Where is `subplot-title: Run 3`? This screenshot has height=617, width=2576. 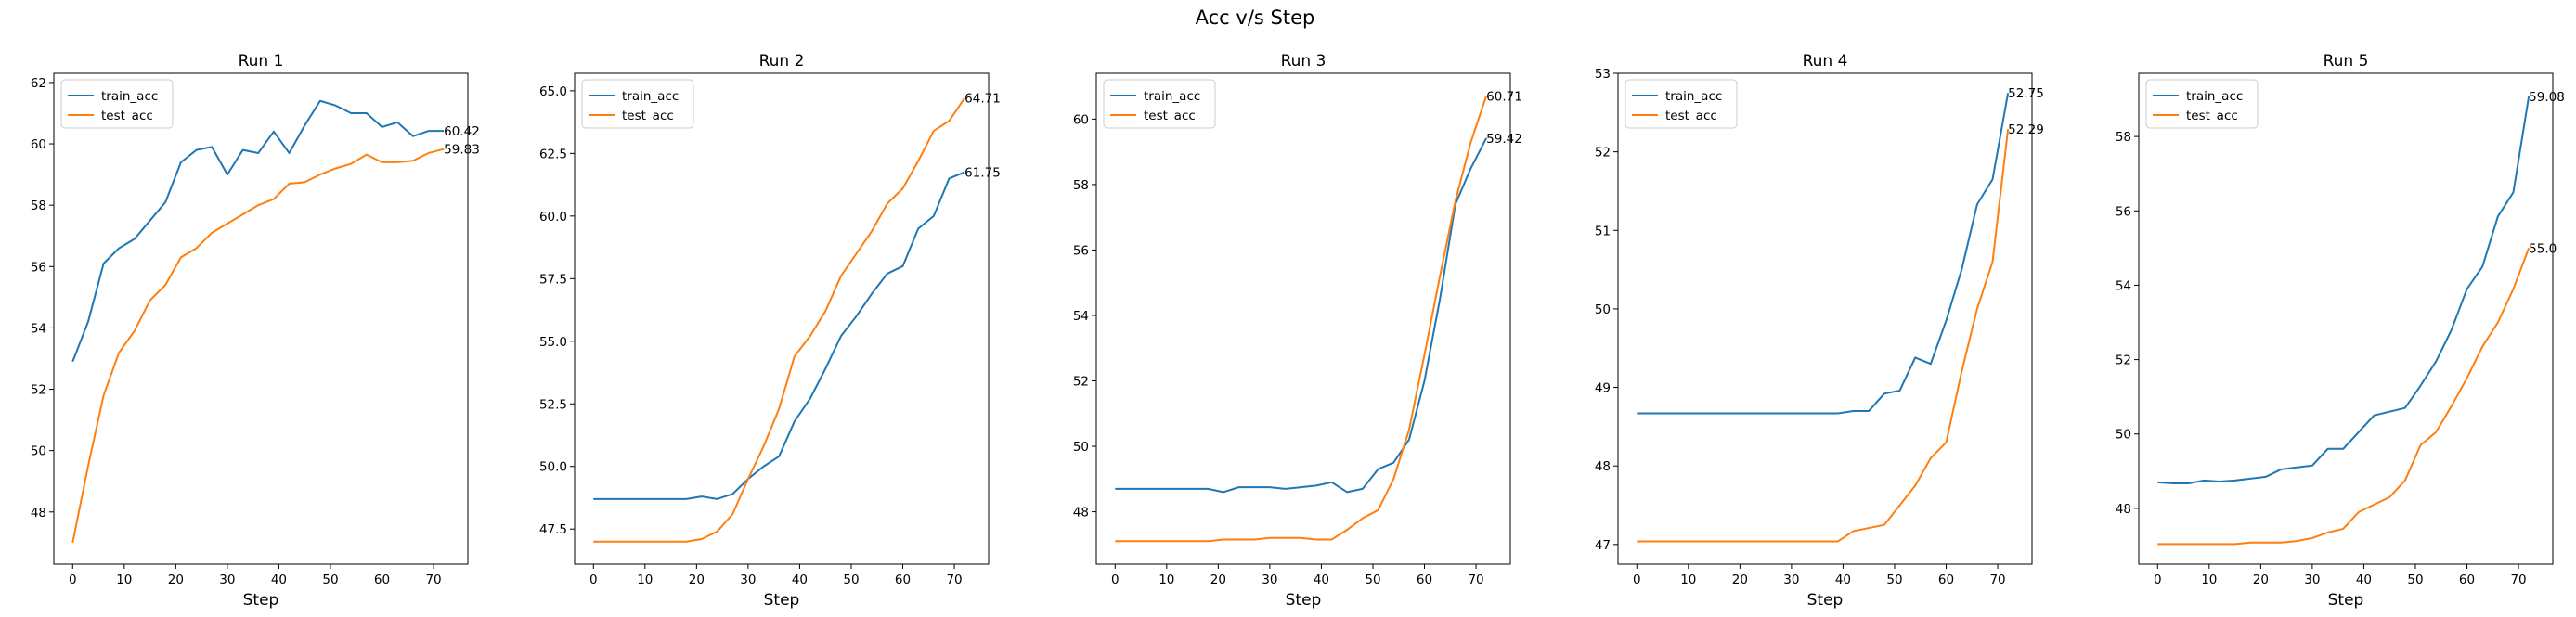
subplot-title: Run 3 is located at coordinates (1304, 62).